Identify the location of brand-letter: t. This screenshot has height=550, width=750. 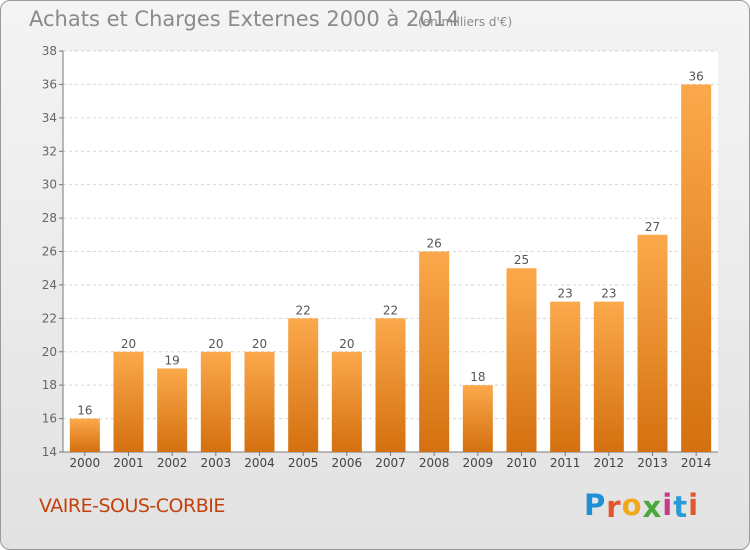
(681, 507).